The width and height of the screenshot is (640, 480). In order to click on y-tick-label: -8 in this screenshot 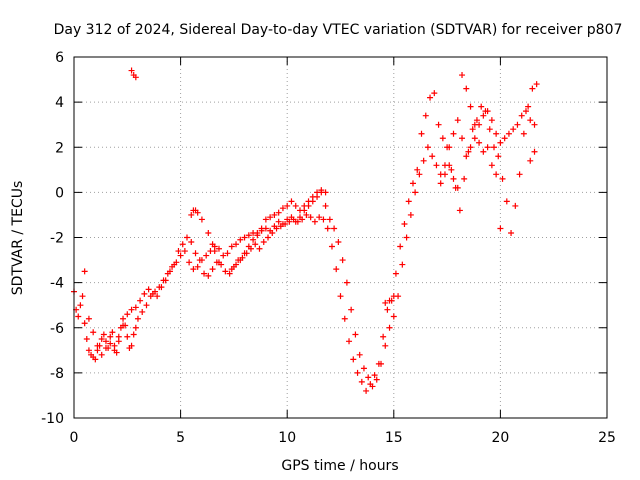, I will do `click(57, 374)`.